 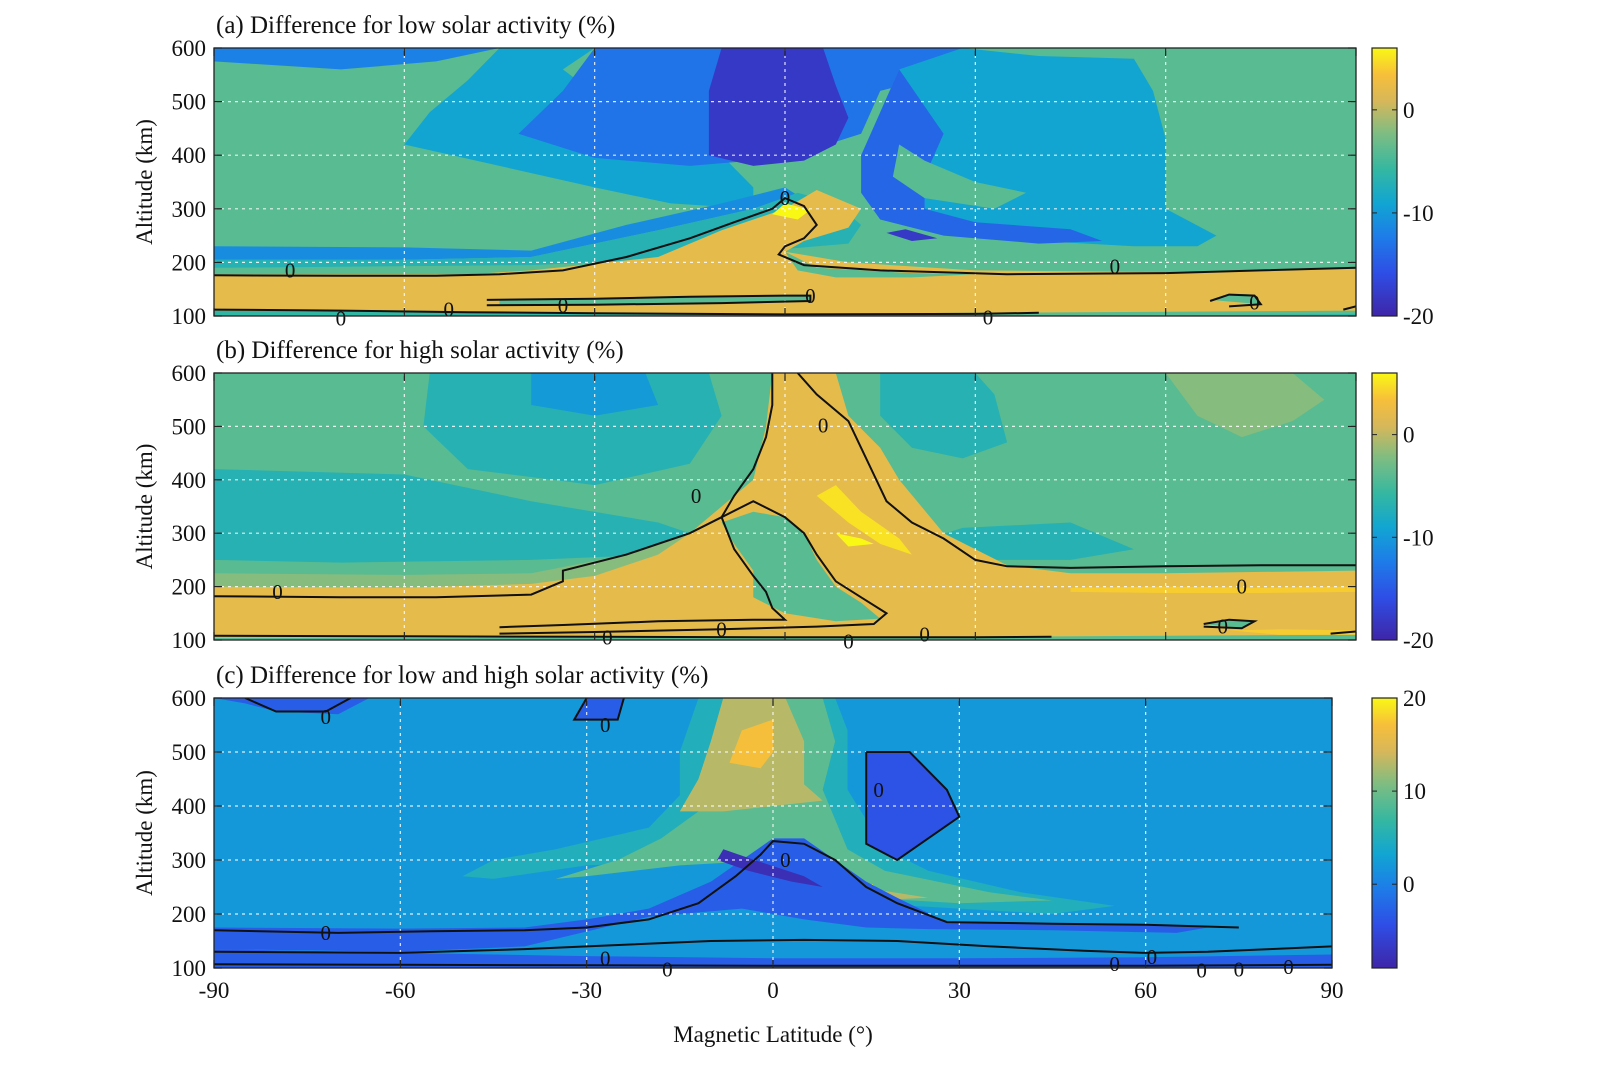 What do you see at coordinates (959, 990) in the screenshot?
I see `x-tick-label: 30` at bounding box center [959, 990].